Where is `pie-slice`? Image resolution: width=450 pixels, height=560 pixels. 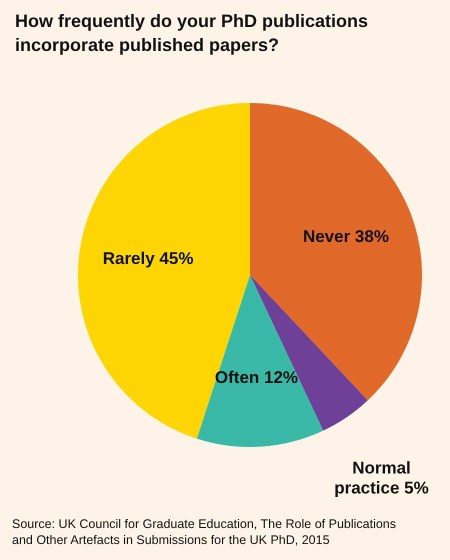 pie-slice is located at coordinates (260, 361).